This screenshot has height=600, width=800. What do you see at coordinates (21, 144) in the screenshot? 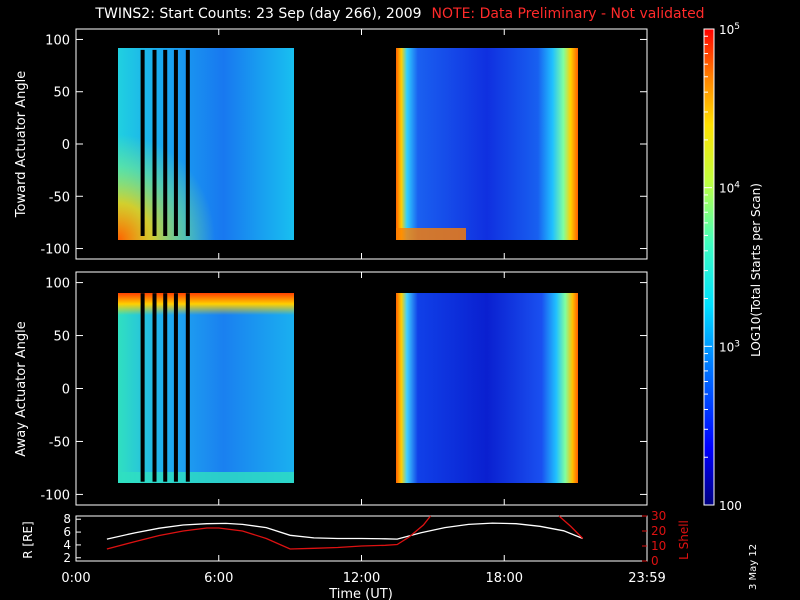
I see `toward-y-label: Toward Actuator Angle` at bounding box center [21, 144].